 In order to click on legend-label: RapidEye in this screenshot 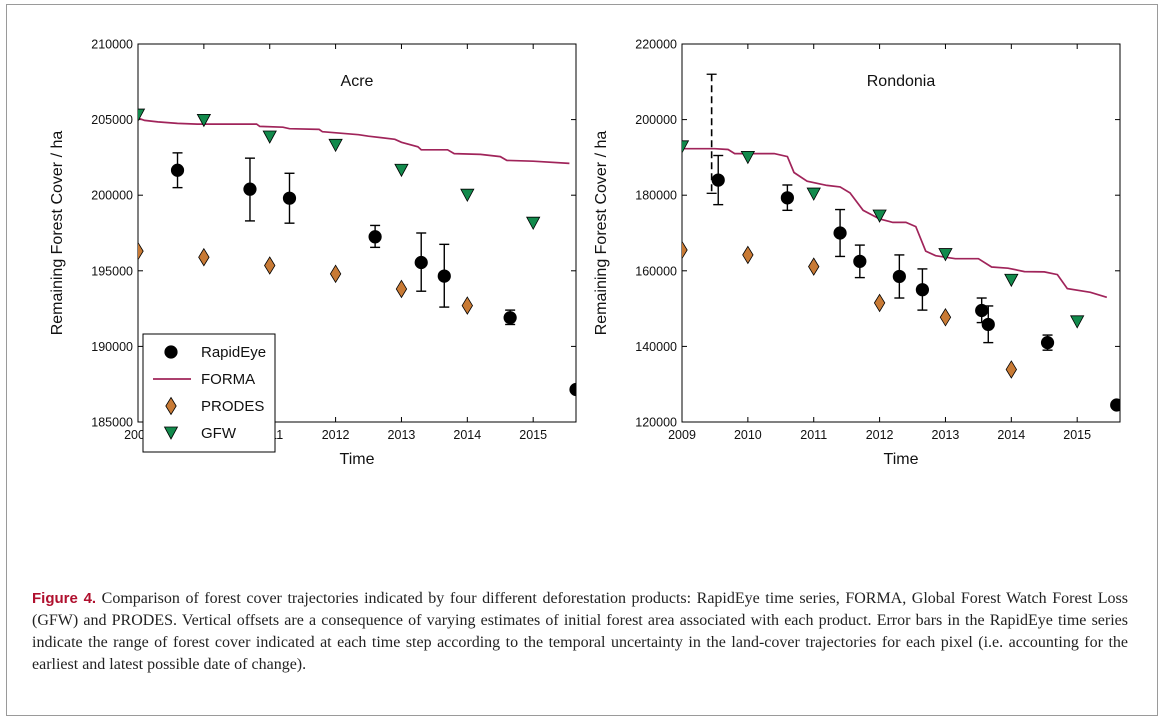, I will do `click(233, 352)`.